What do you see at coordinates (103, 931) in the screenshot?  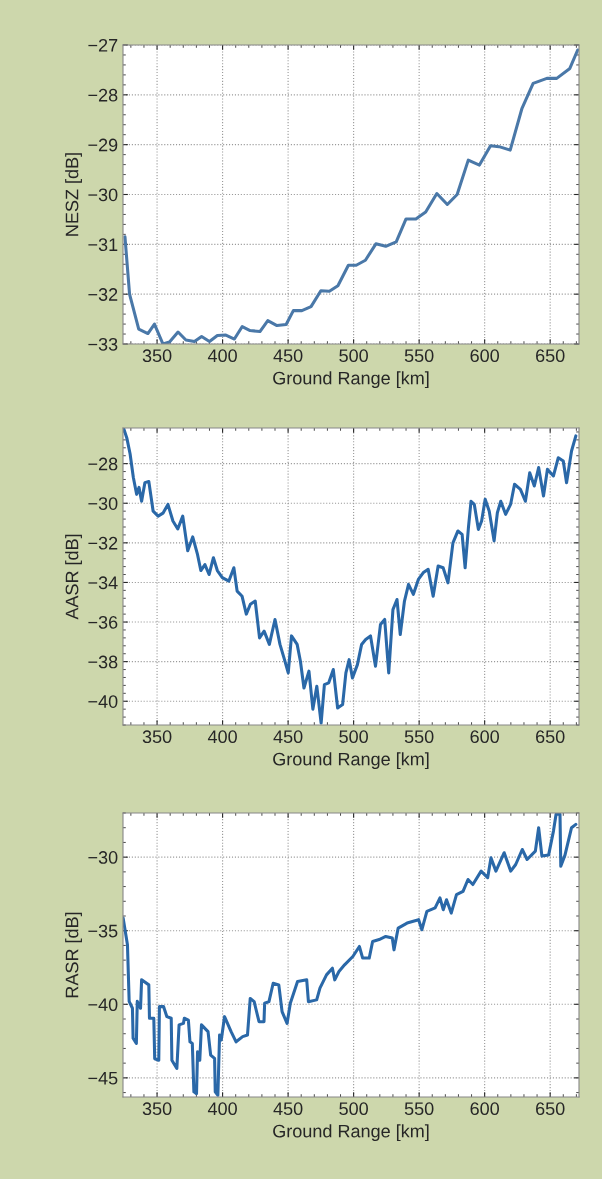 I see `y-tick-label: −35` at bounding box center [103, 931].